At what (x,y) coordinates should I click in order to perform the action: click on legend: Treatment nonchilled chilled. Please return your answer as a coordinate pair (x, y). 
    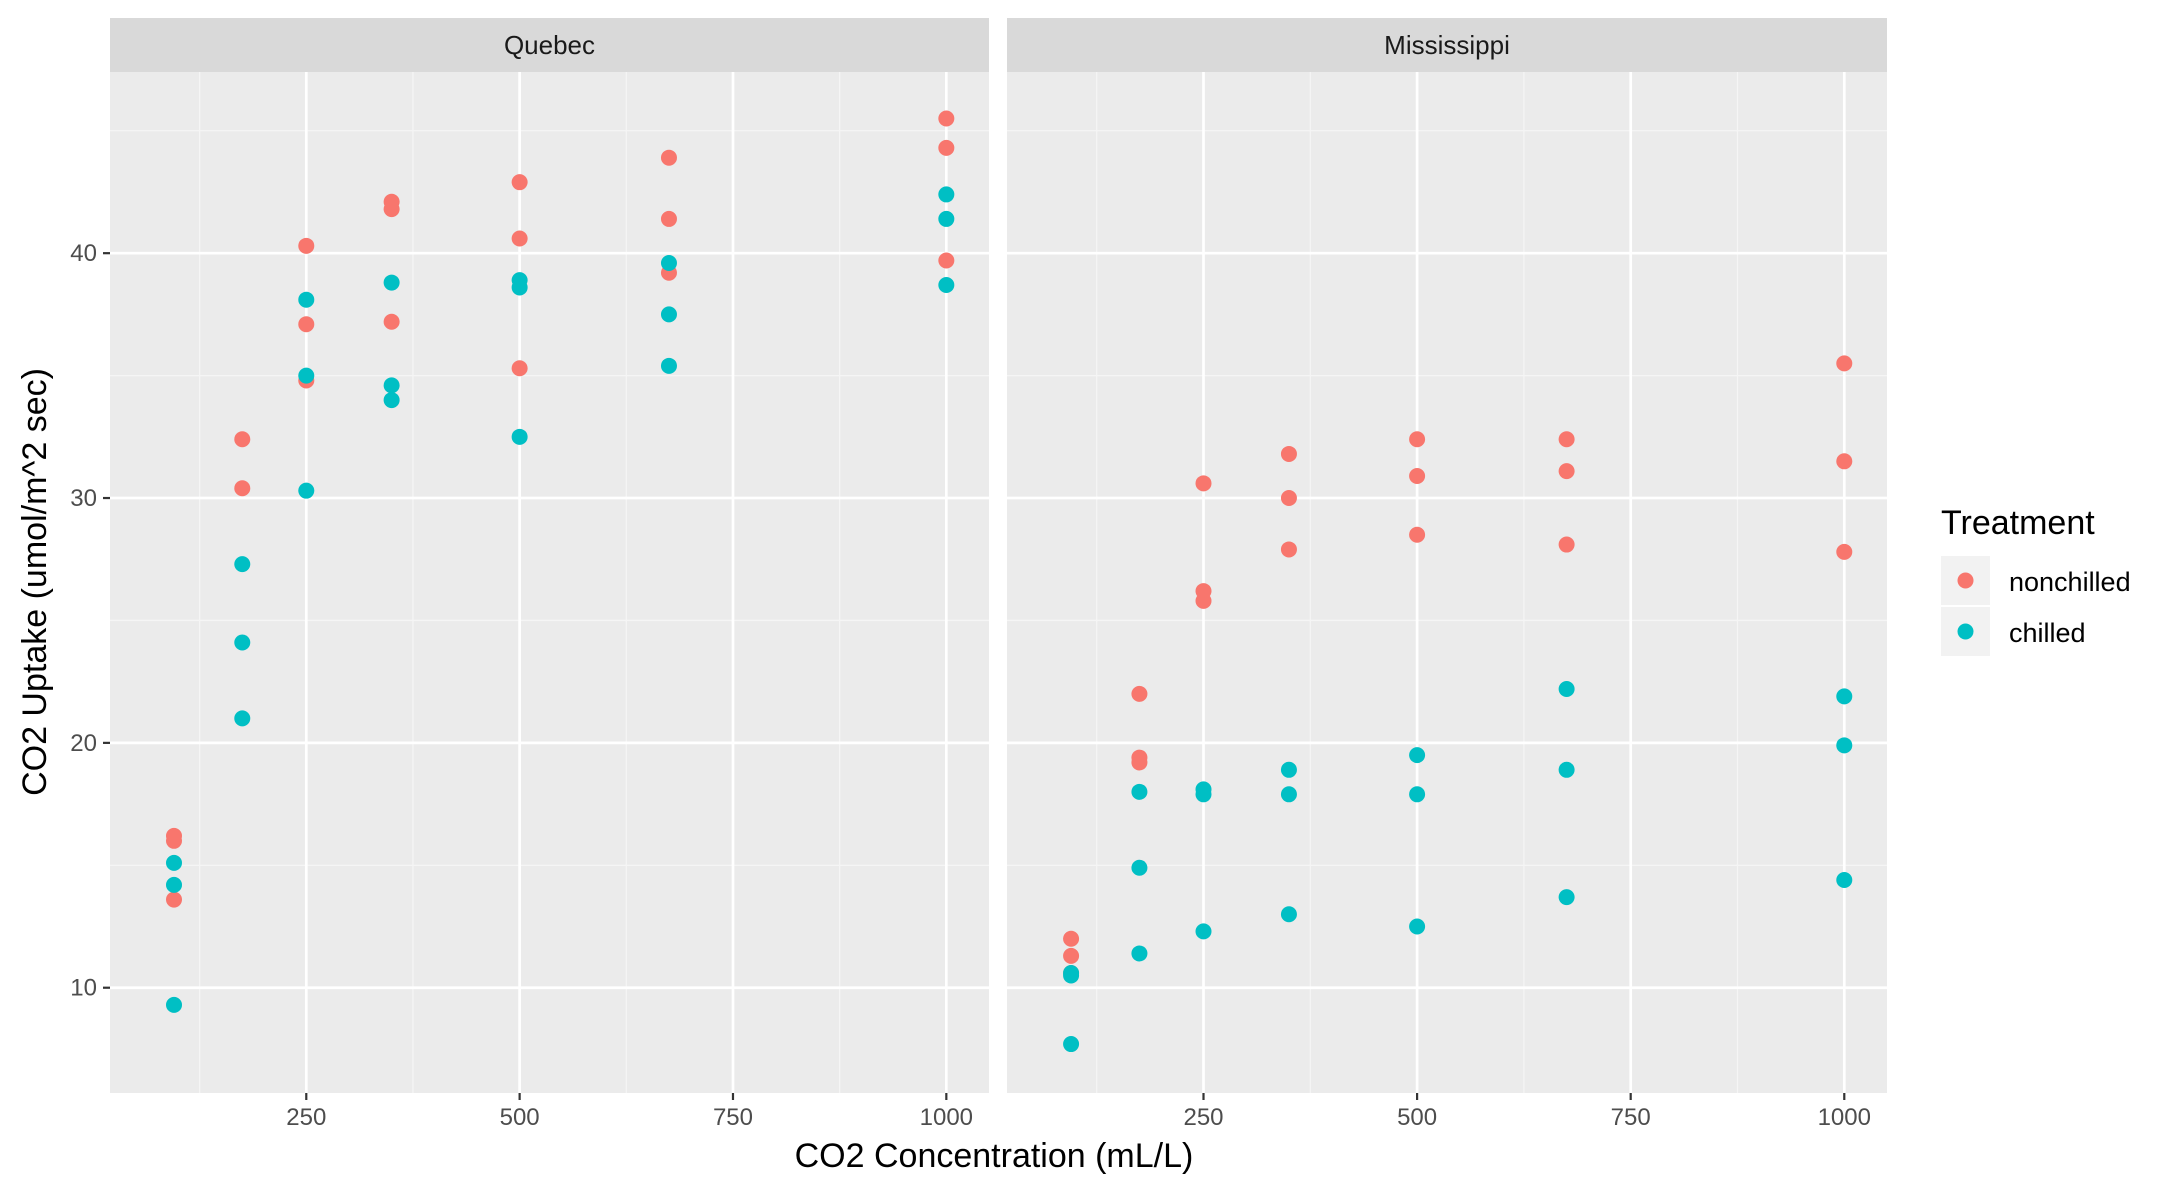
    Looking at the image, I should click on (2036, 580).